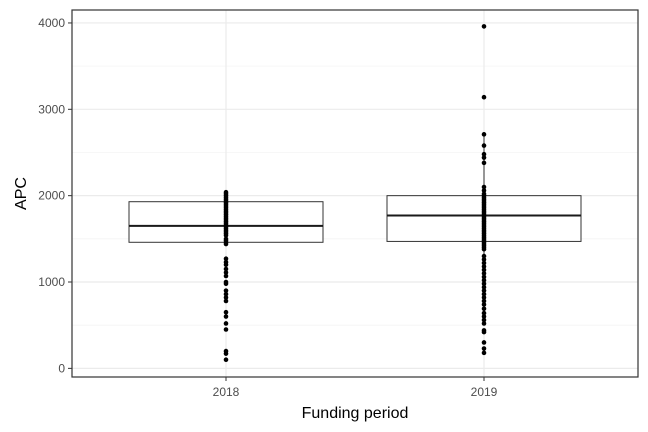 The width and height of the screenshot is (648, 432). Describe the element at coordinates (21, 193) in the screenshot. I see `y-axis-title: APC` at that location.